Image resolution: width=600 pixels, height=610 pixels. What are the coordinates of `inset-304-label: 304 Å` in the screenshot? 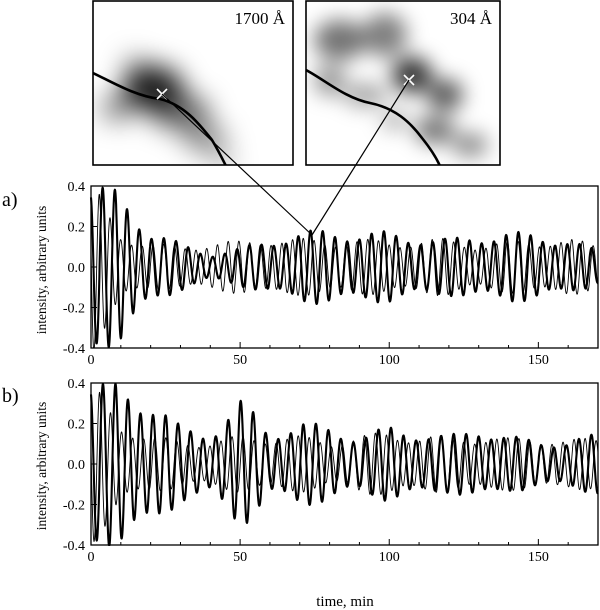 It's located at (471, 18).